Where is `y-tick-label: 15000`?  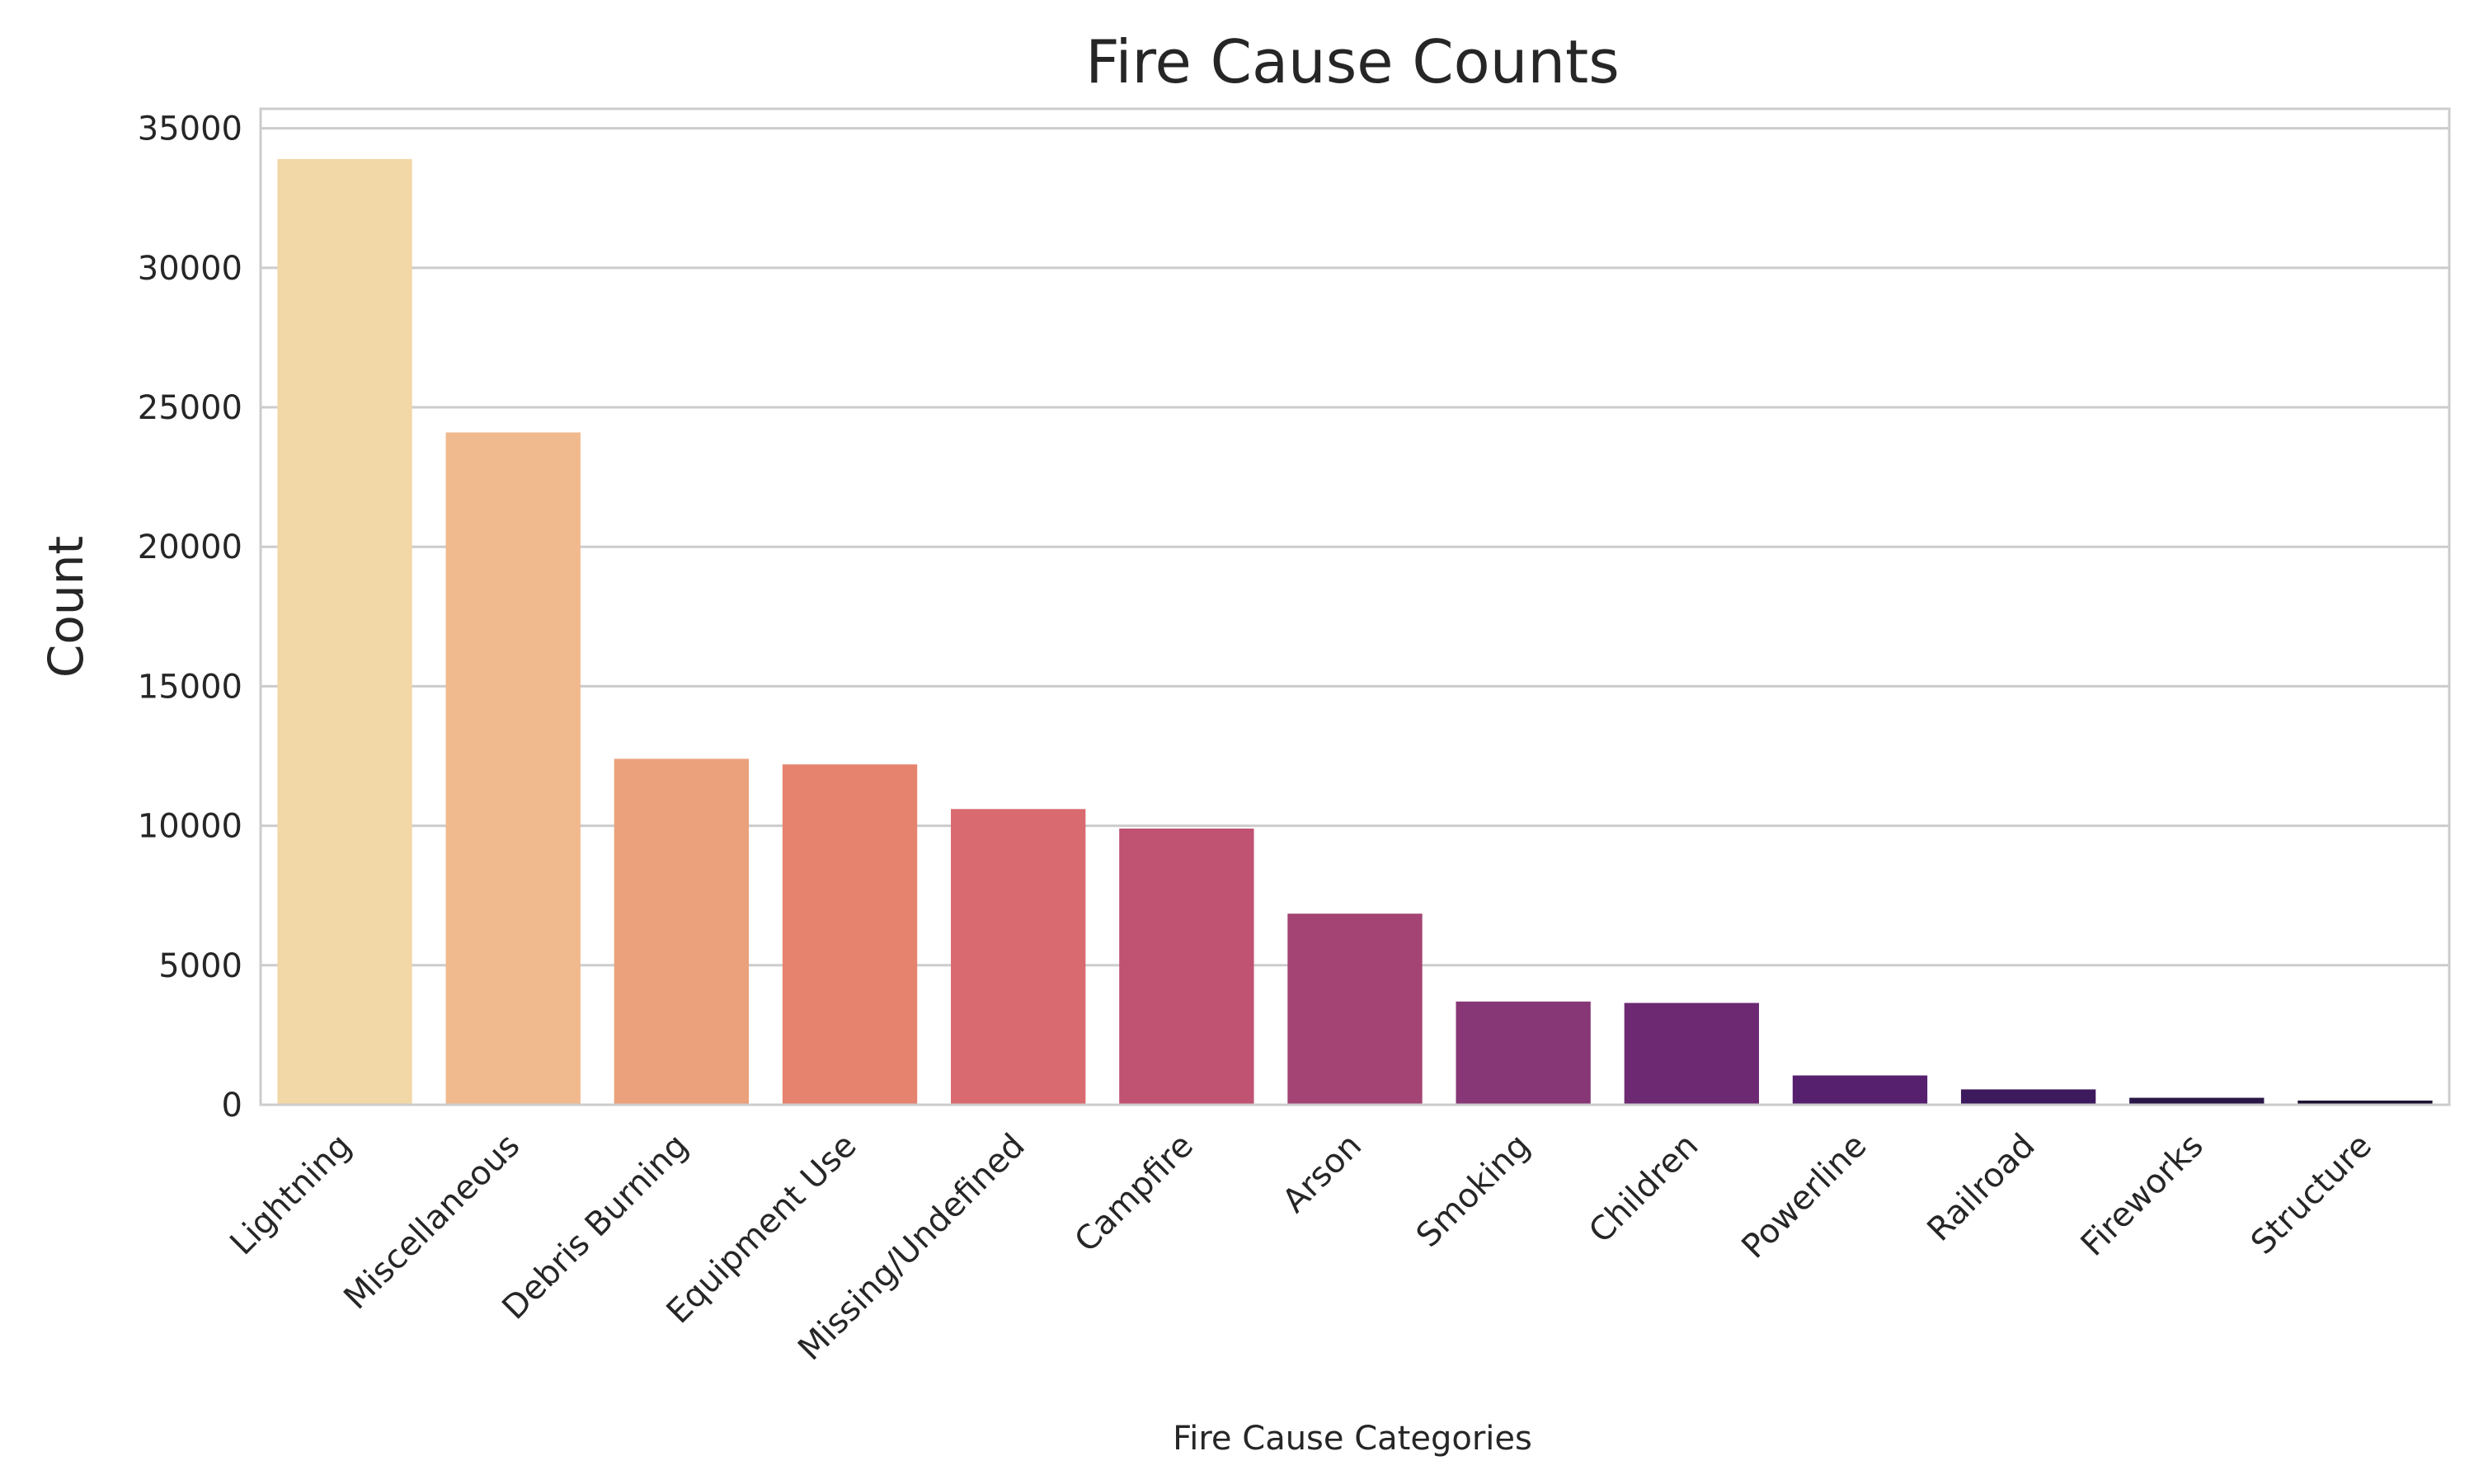
y-tick-label: 15000 is located at coordinates (190, 687).